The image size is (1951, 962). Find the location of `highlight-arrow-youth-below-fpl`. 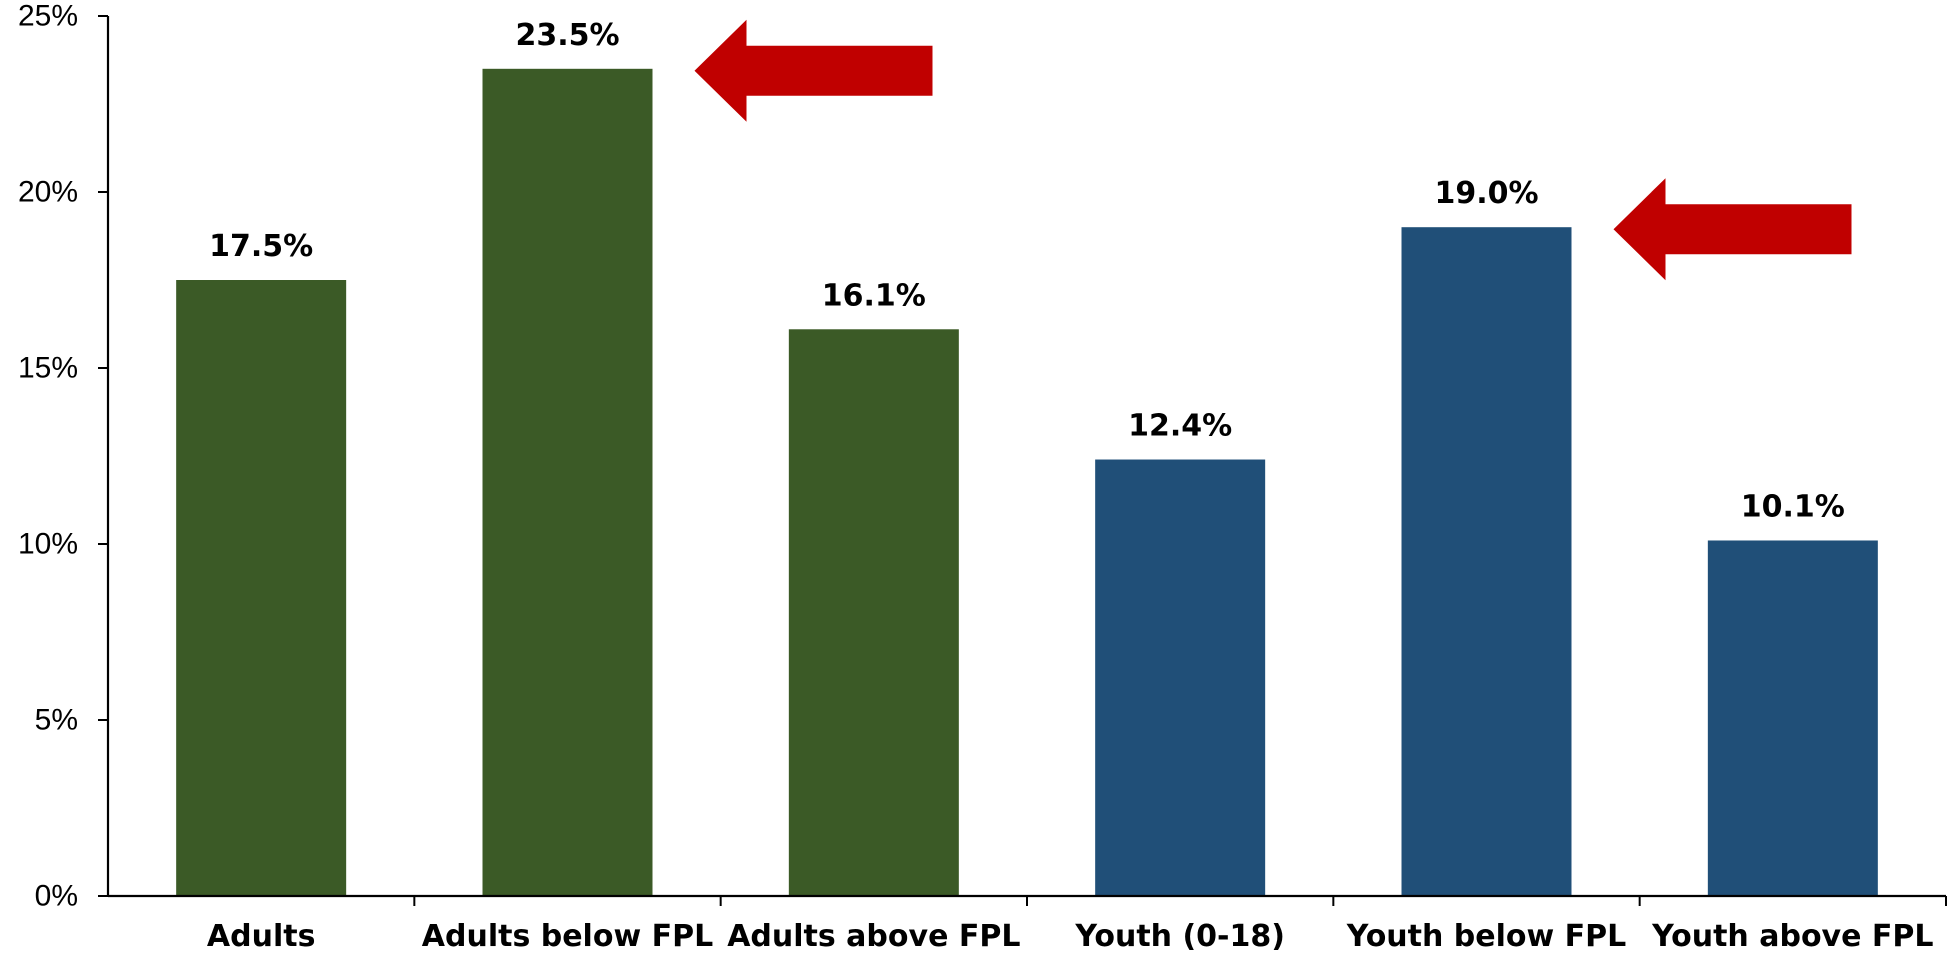

highlight-arrow-youth-below-fpl is located at coordinates (1732, 229).